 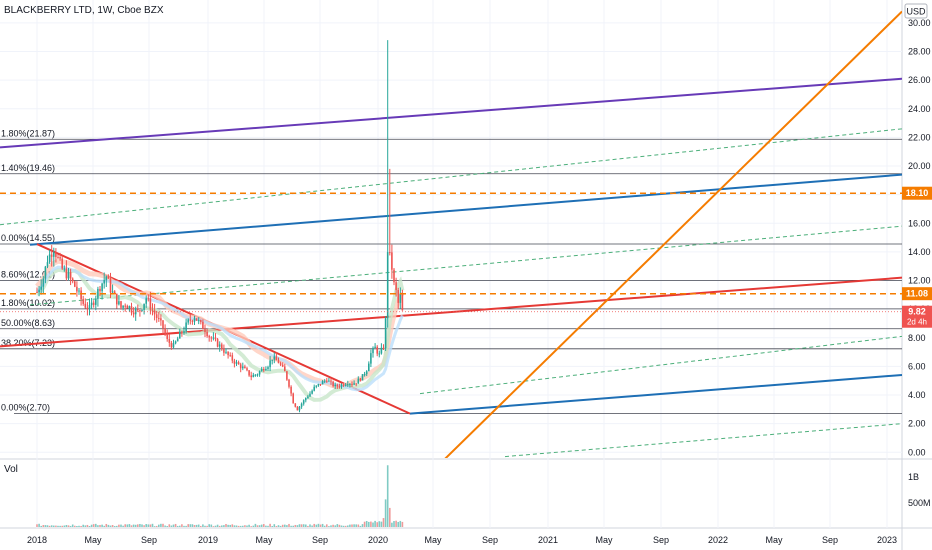 I want to click on x-tick-label: 2021, so click(x=548, y=540).